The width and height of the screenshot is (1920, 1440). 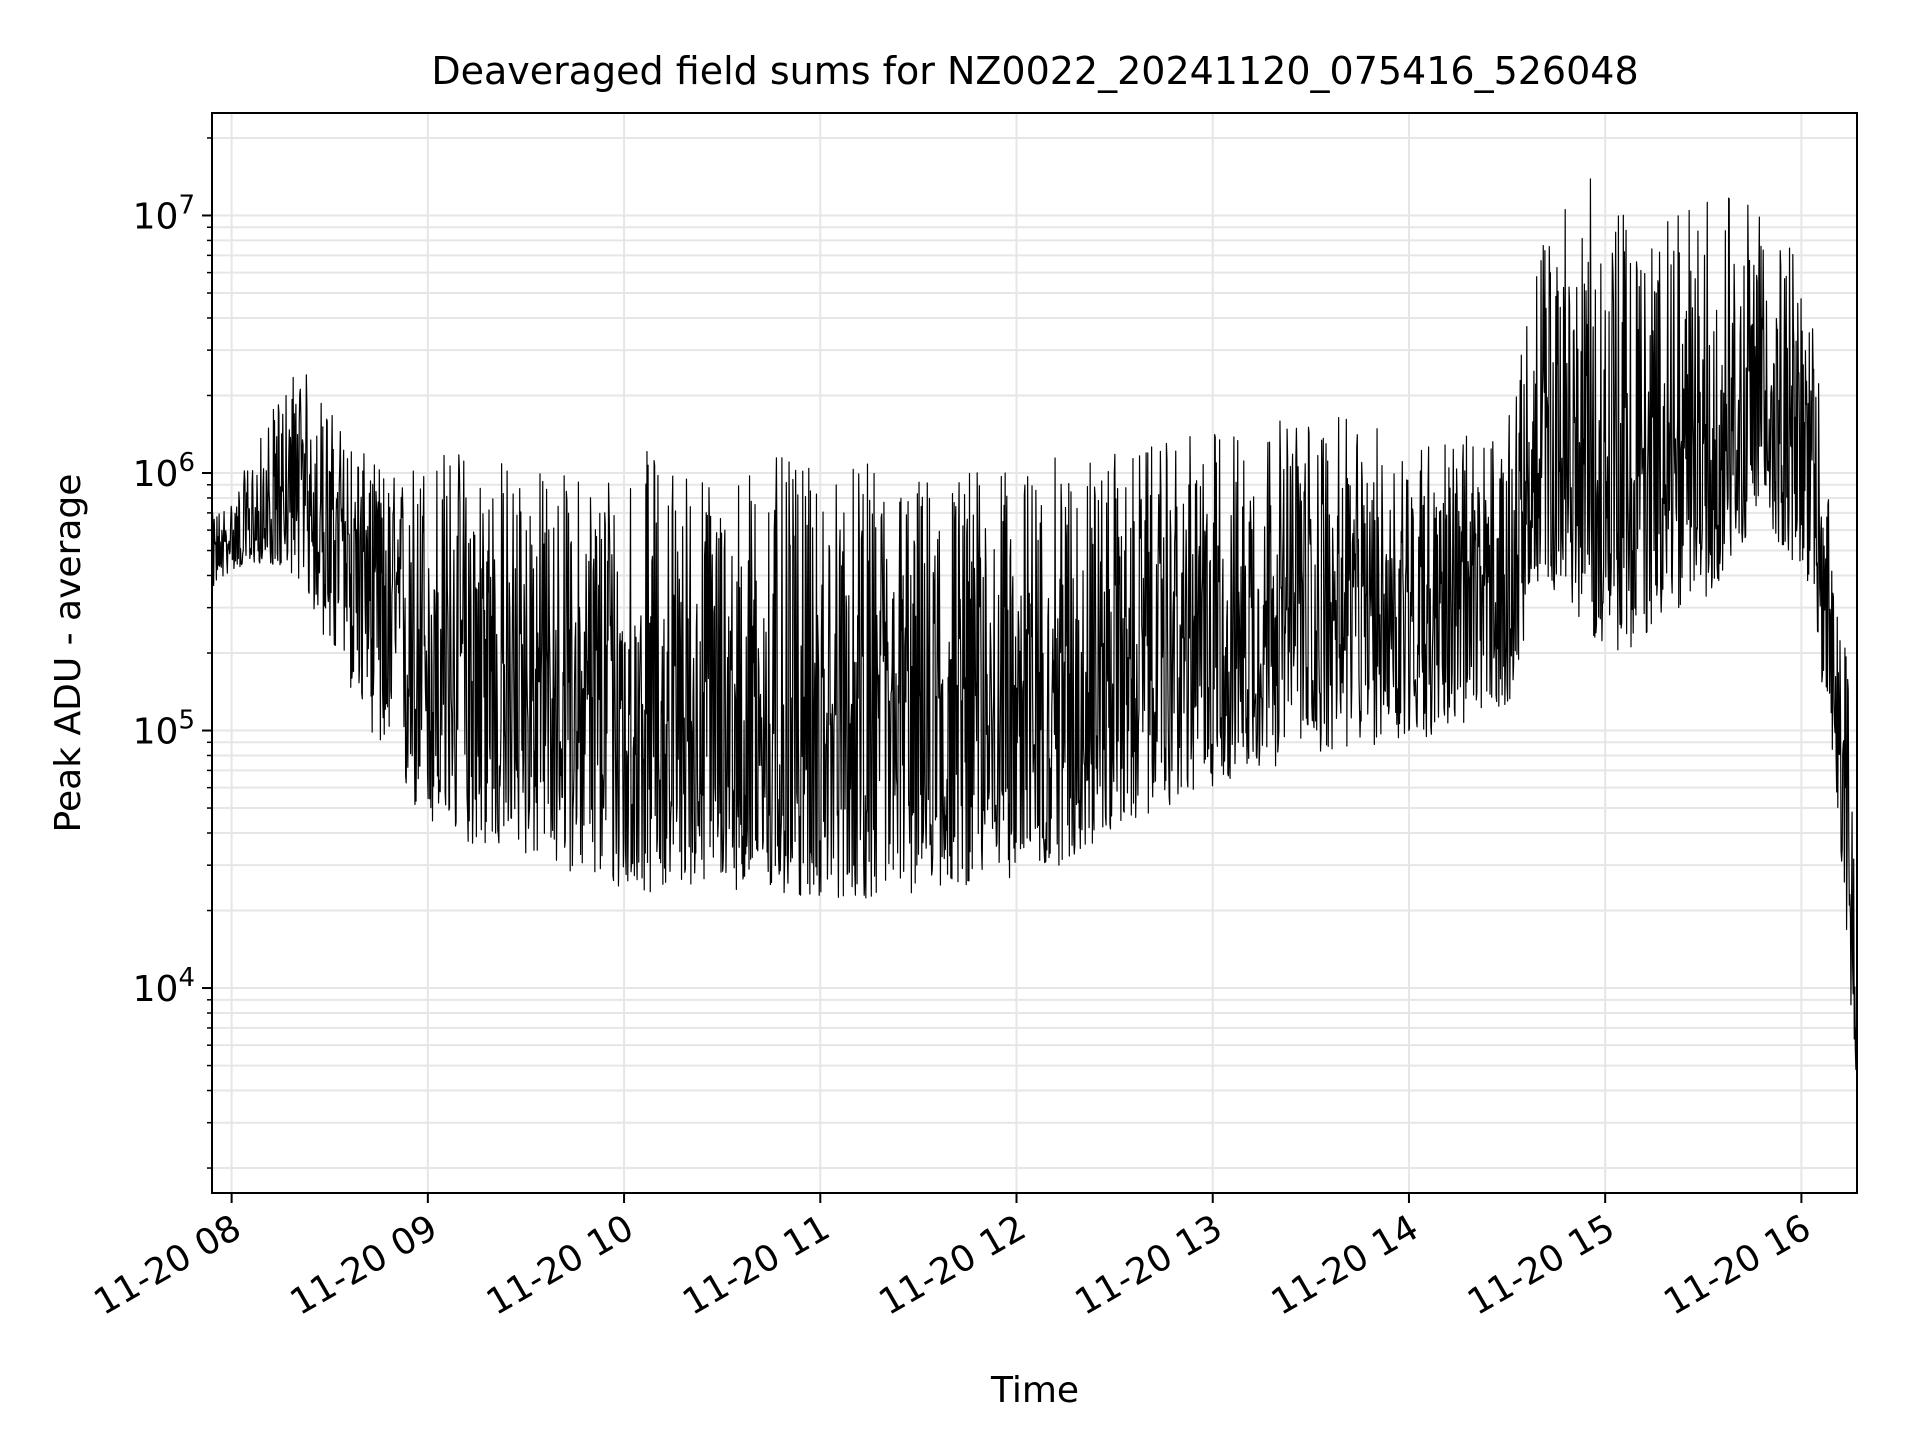 What do you see at coordinates (164, 986) in the screenshot?
I see `y-tick-label: 10⁴` at bounding box center [164, 986].